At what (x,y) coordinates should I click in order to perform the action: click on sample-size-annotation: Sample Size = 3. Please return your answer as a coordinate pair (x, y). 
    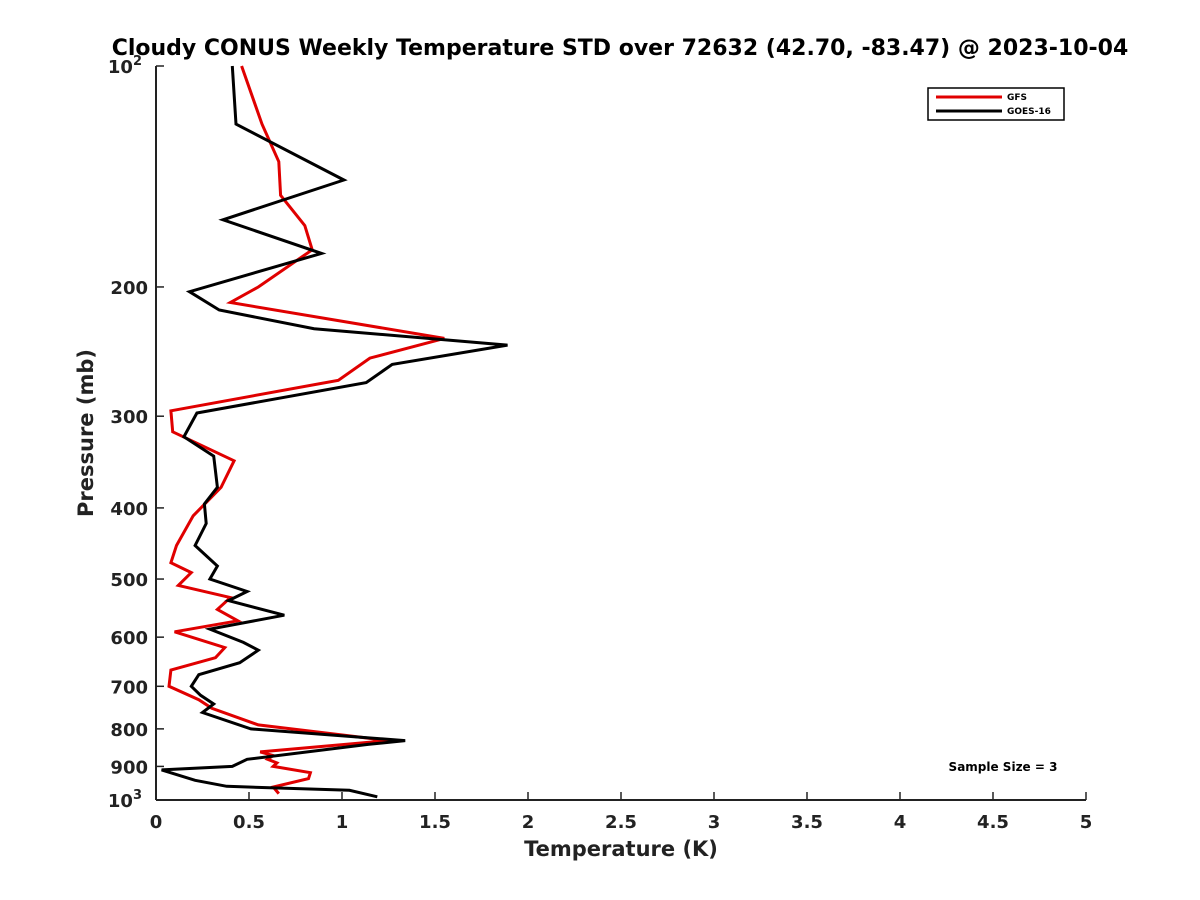
    Looking at the image, I should click on (1003, 767).